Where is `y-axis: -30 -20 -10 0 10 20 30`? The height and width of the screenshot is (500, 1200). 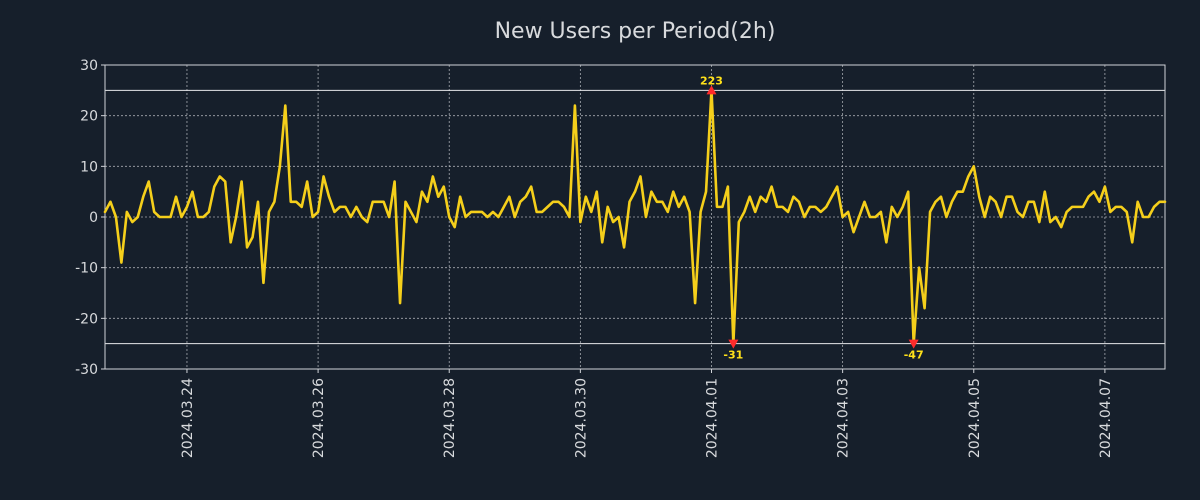
y-axis: -30 -20 -10 0 10 20 30 is located at coordinates (90, 218).